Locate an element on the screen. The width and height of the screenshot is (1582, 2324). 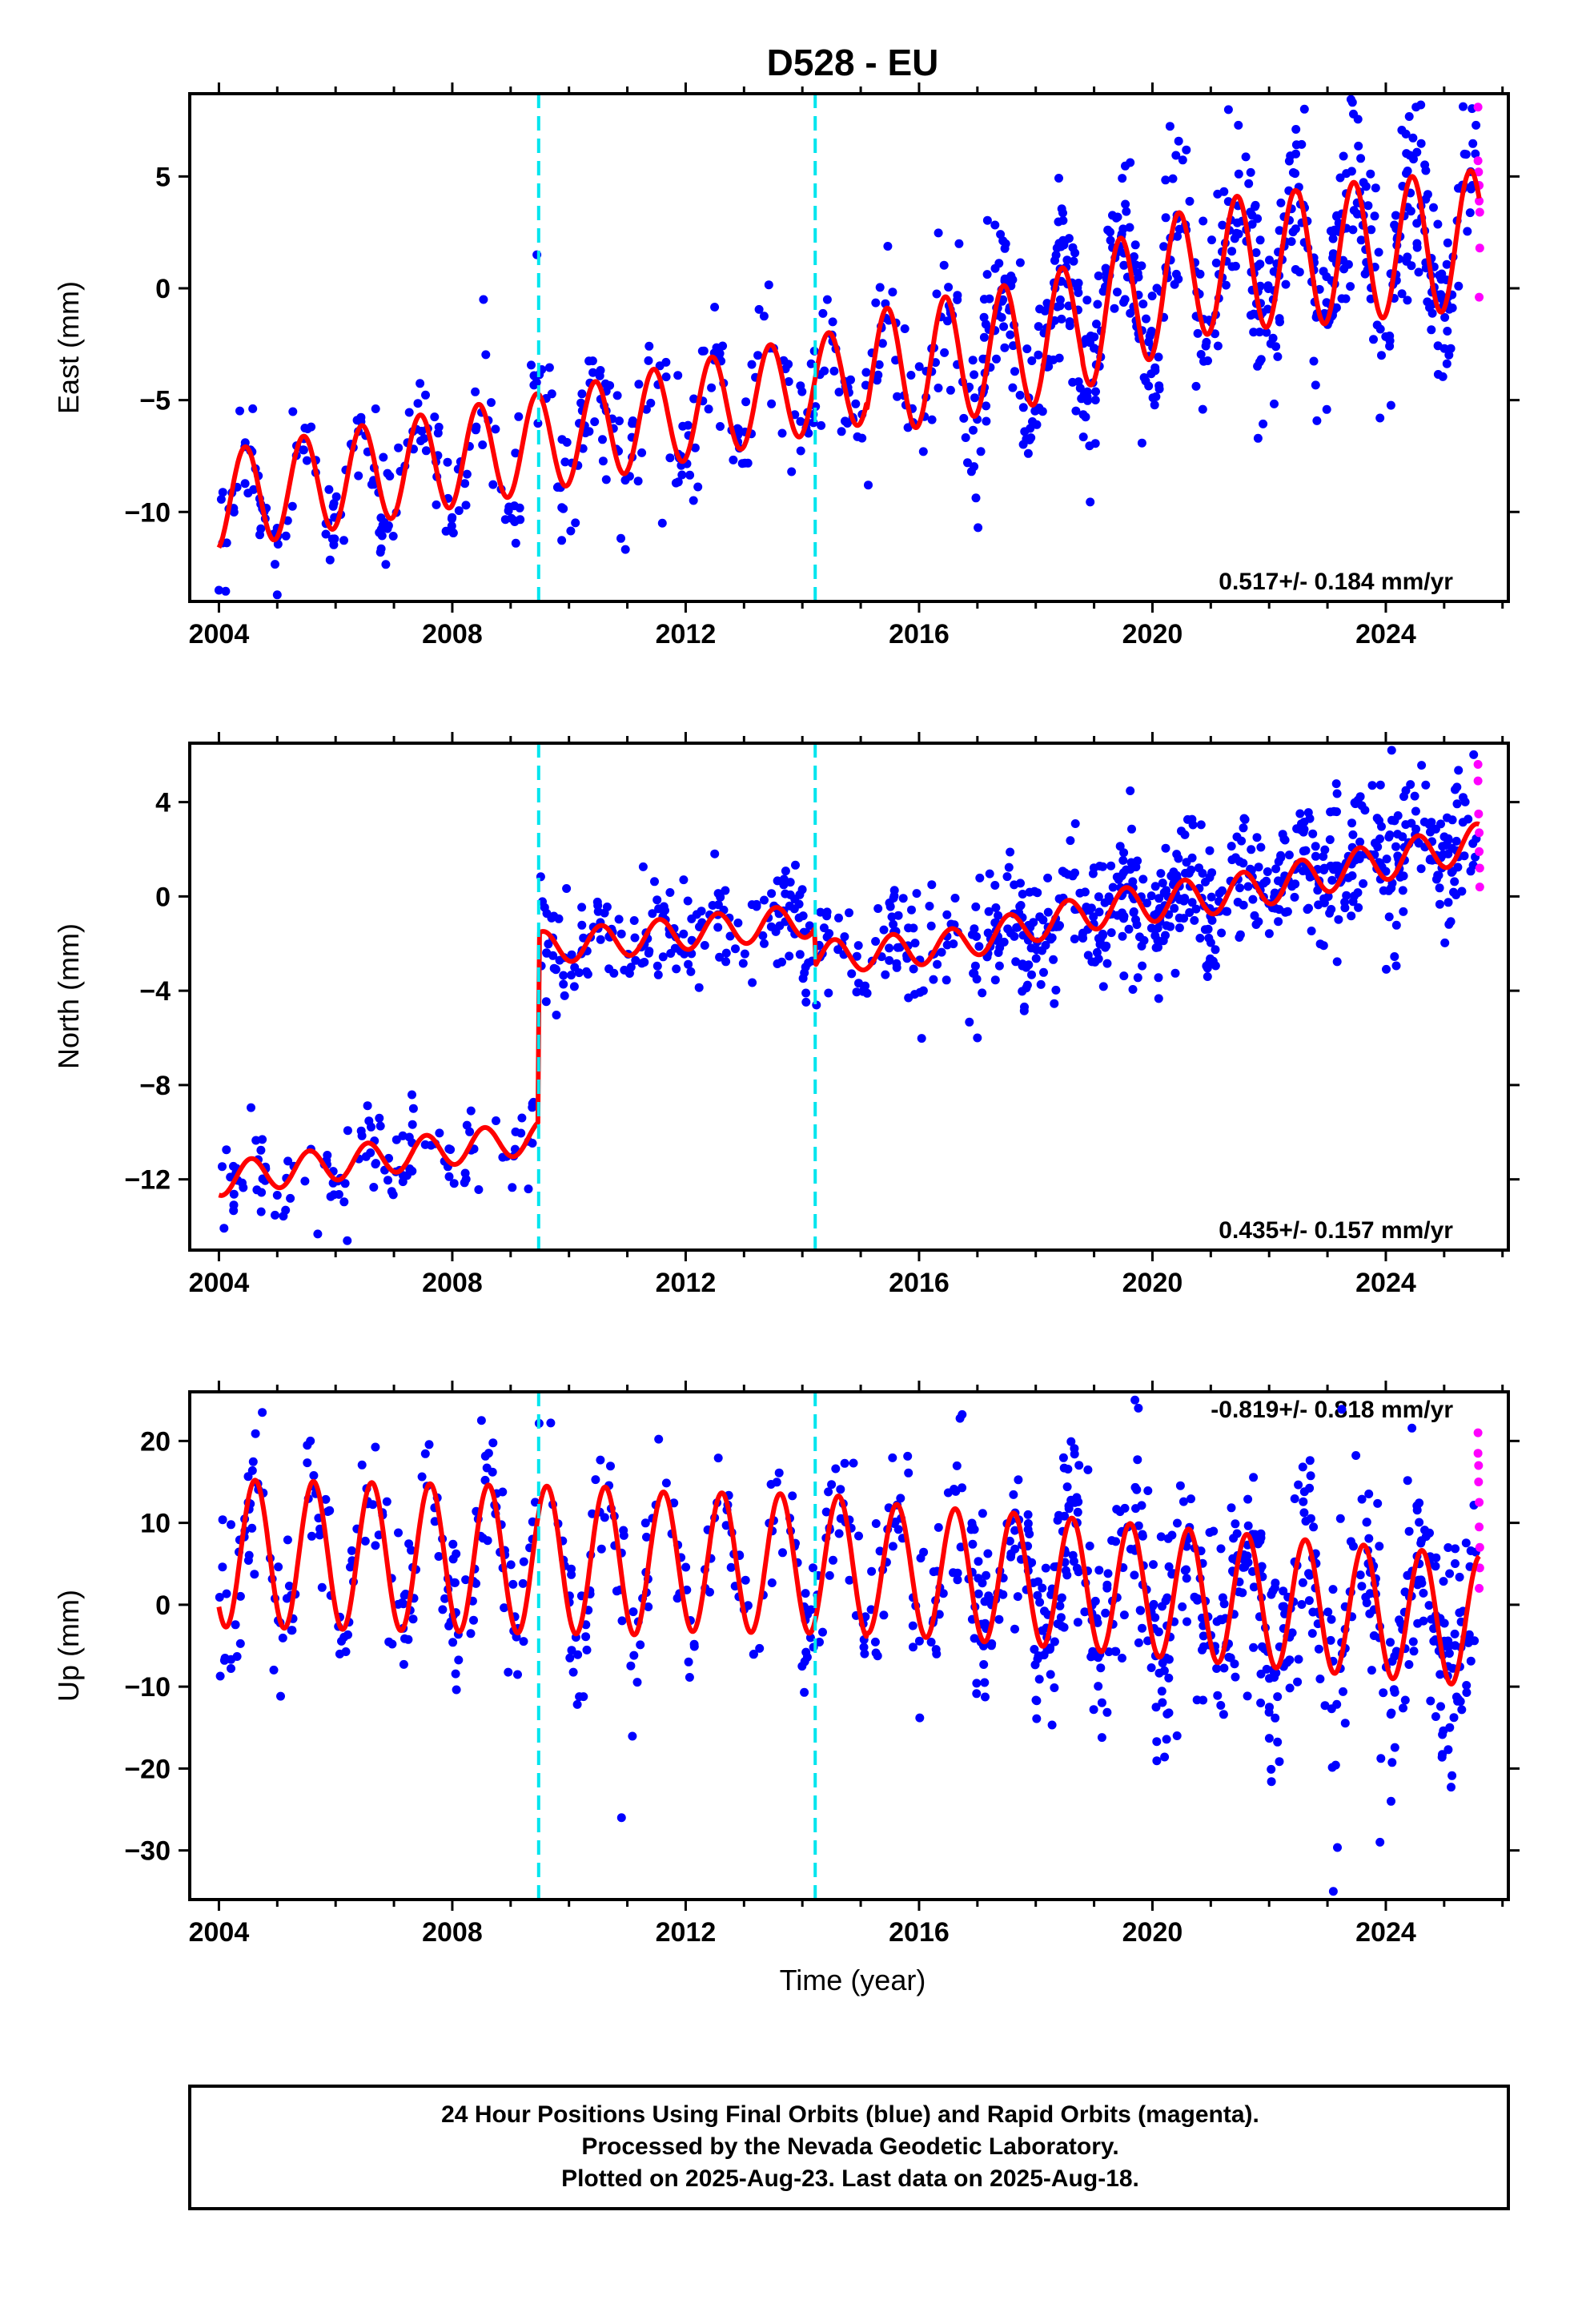
y-tick-label: −12 is located at coordinates (147, 1180).